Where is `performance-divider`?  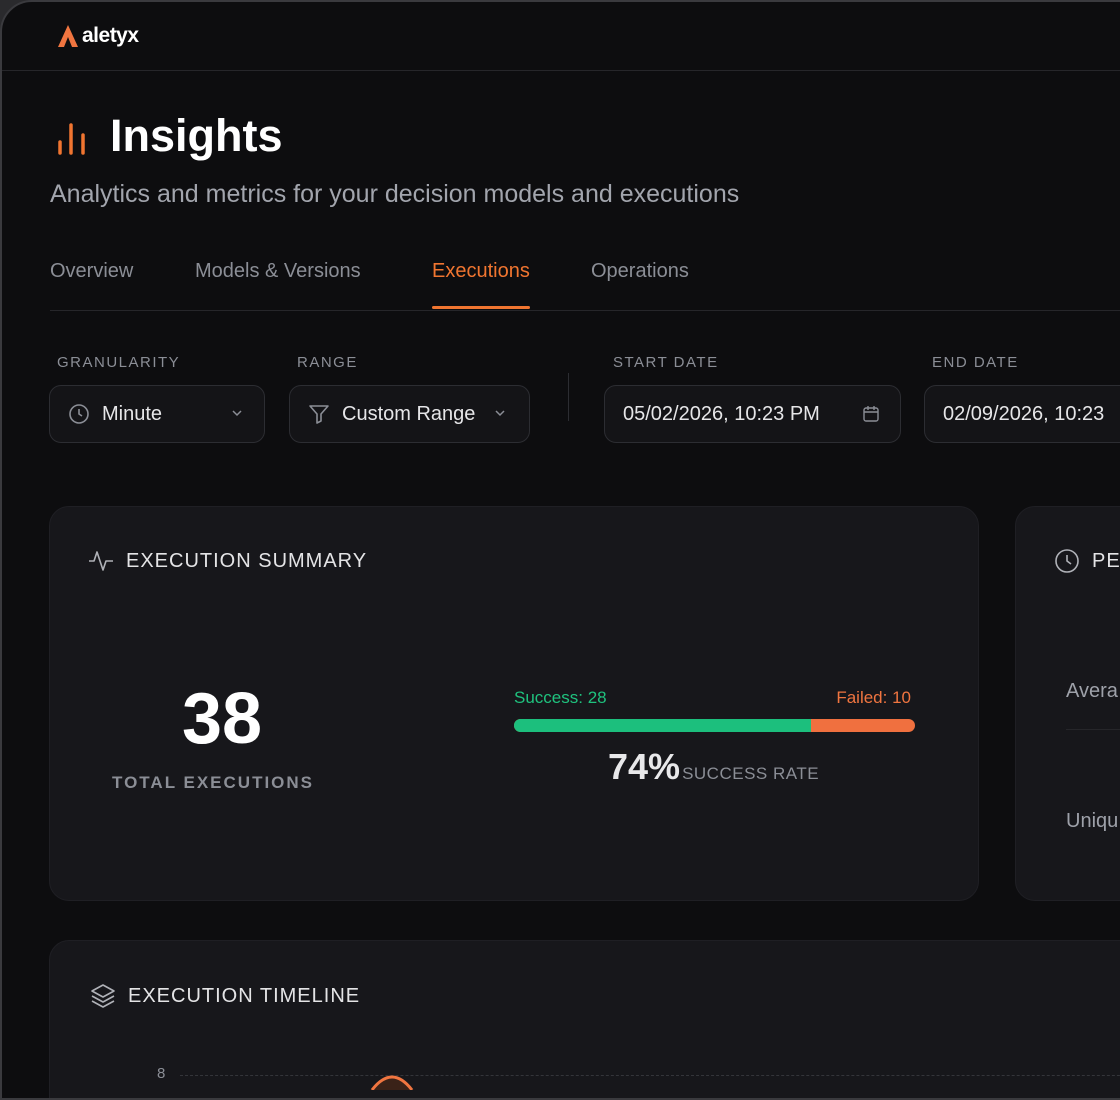 performance-divider is located at coordinates (1093, 729).